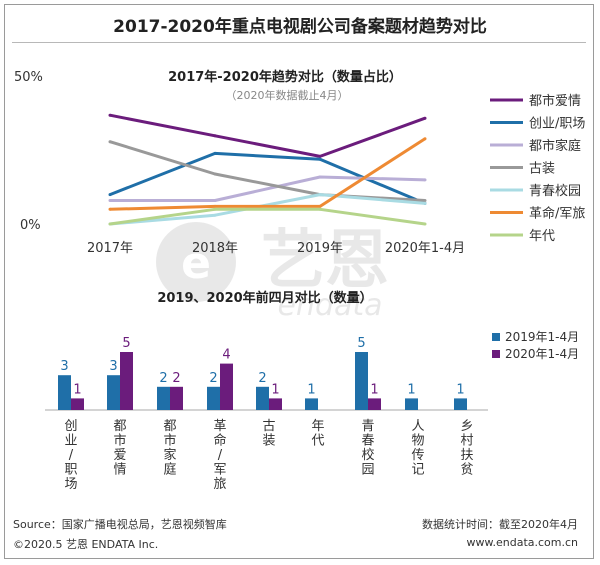  I want to click on bar-legend-label-0: 2019年1-4月, so click(542, 337).